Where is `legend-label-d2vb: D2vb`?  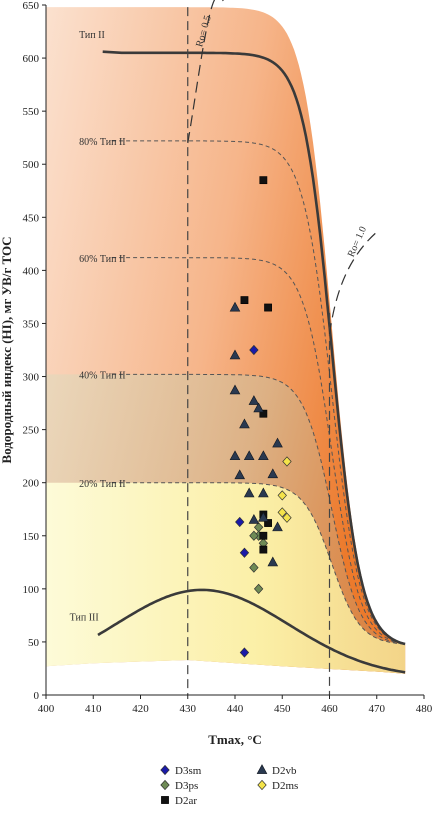
legend-label-d2vb: D2vb is located at coordinates (284, 771).